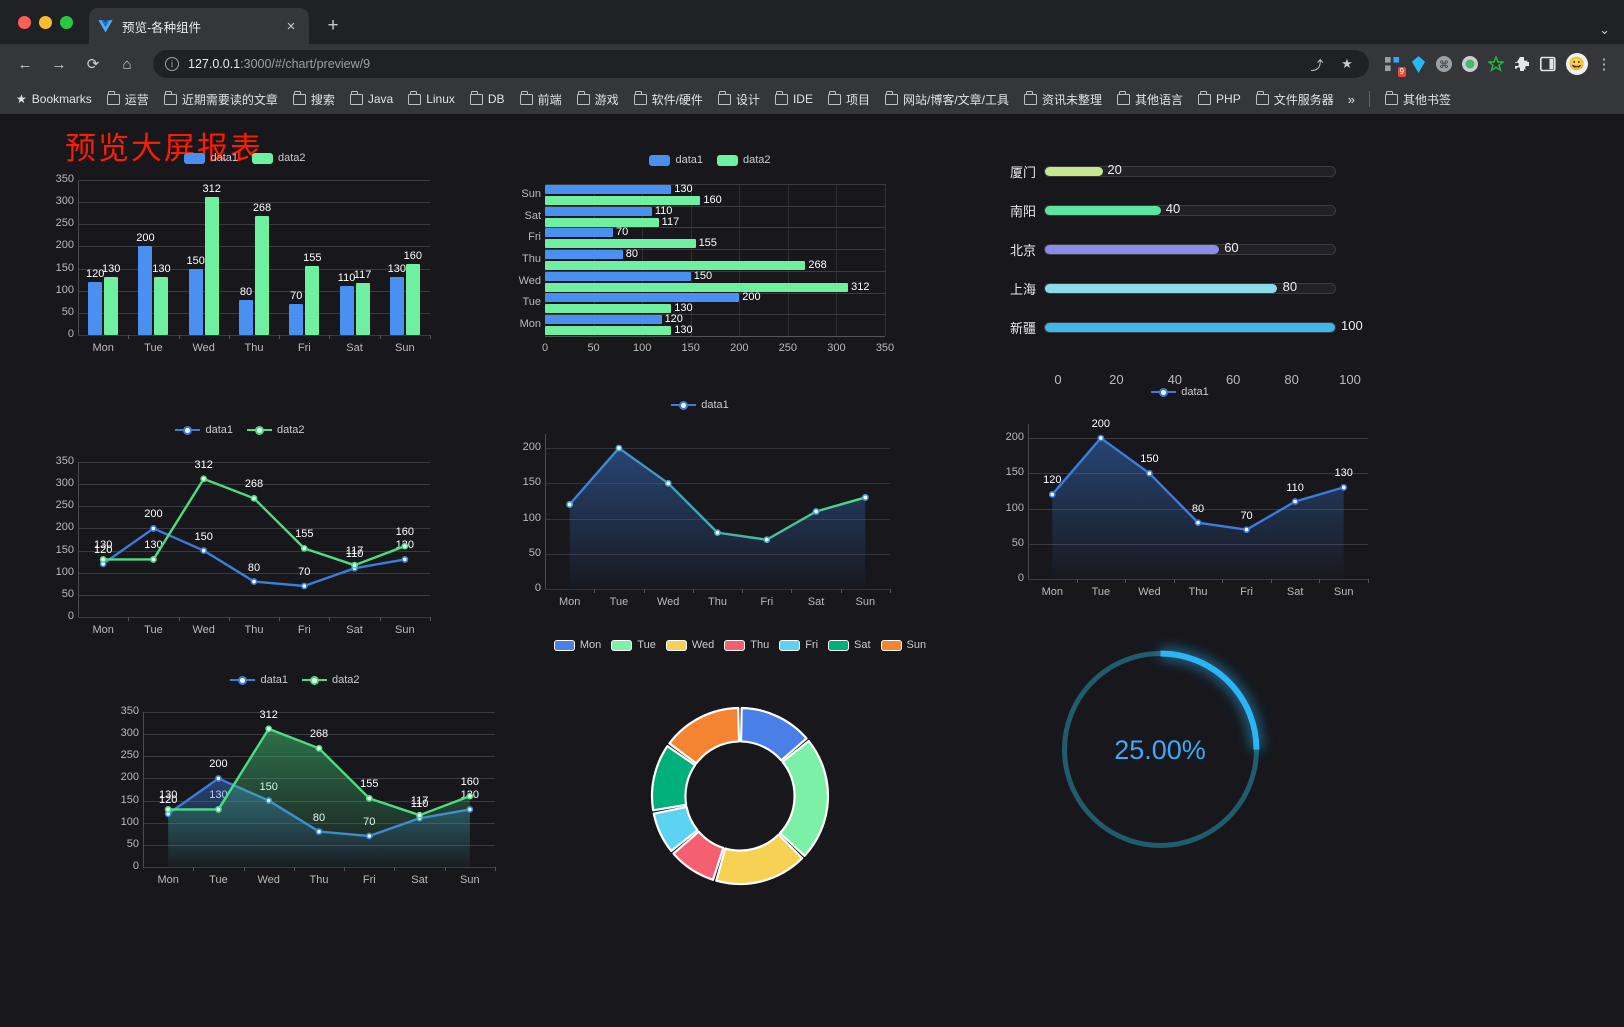 Image resolution: width=1624 pixels, height=1027 pixels. What do you see at coordinates (1470, 64) in the screenshot?
I see `green-dot-icon` at bounding box center [1470, 64].